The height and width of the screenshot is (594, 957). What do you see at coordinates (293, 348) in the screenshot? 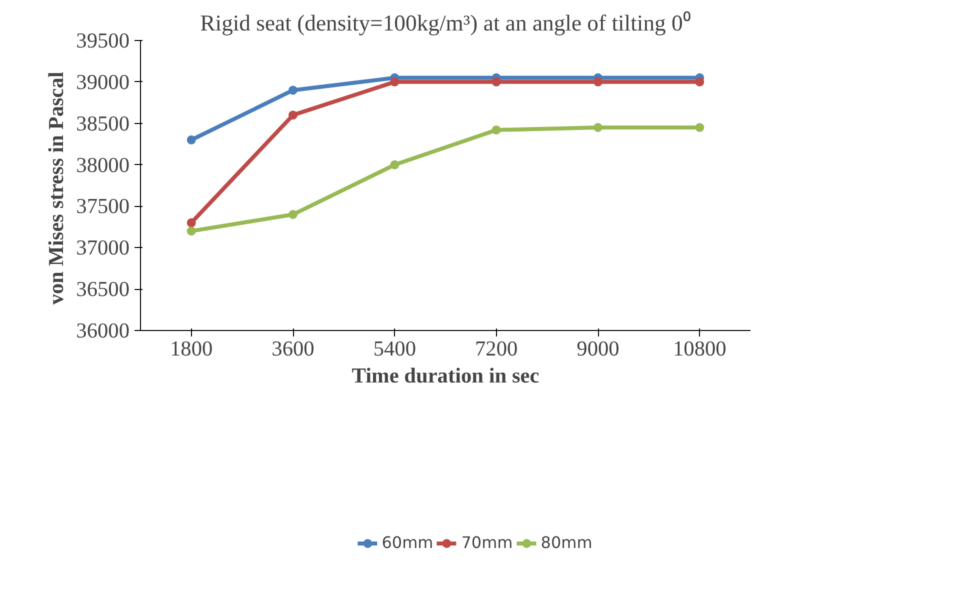
I see `x-tick-label: 3600` at bounding box center [293, 348].